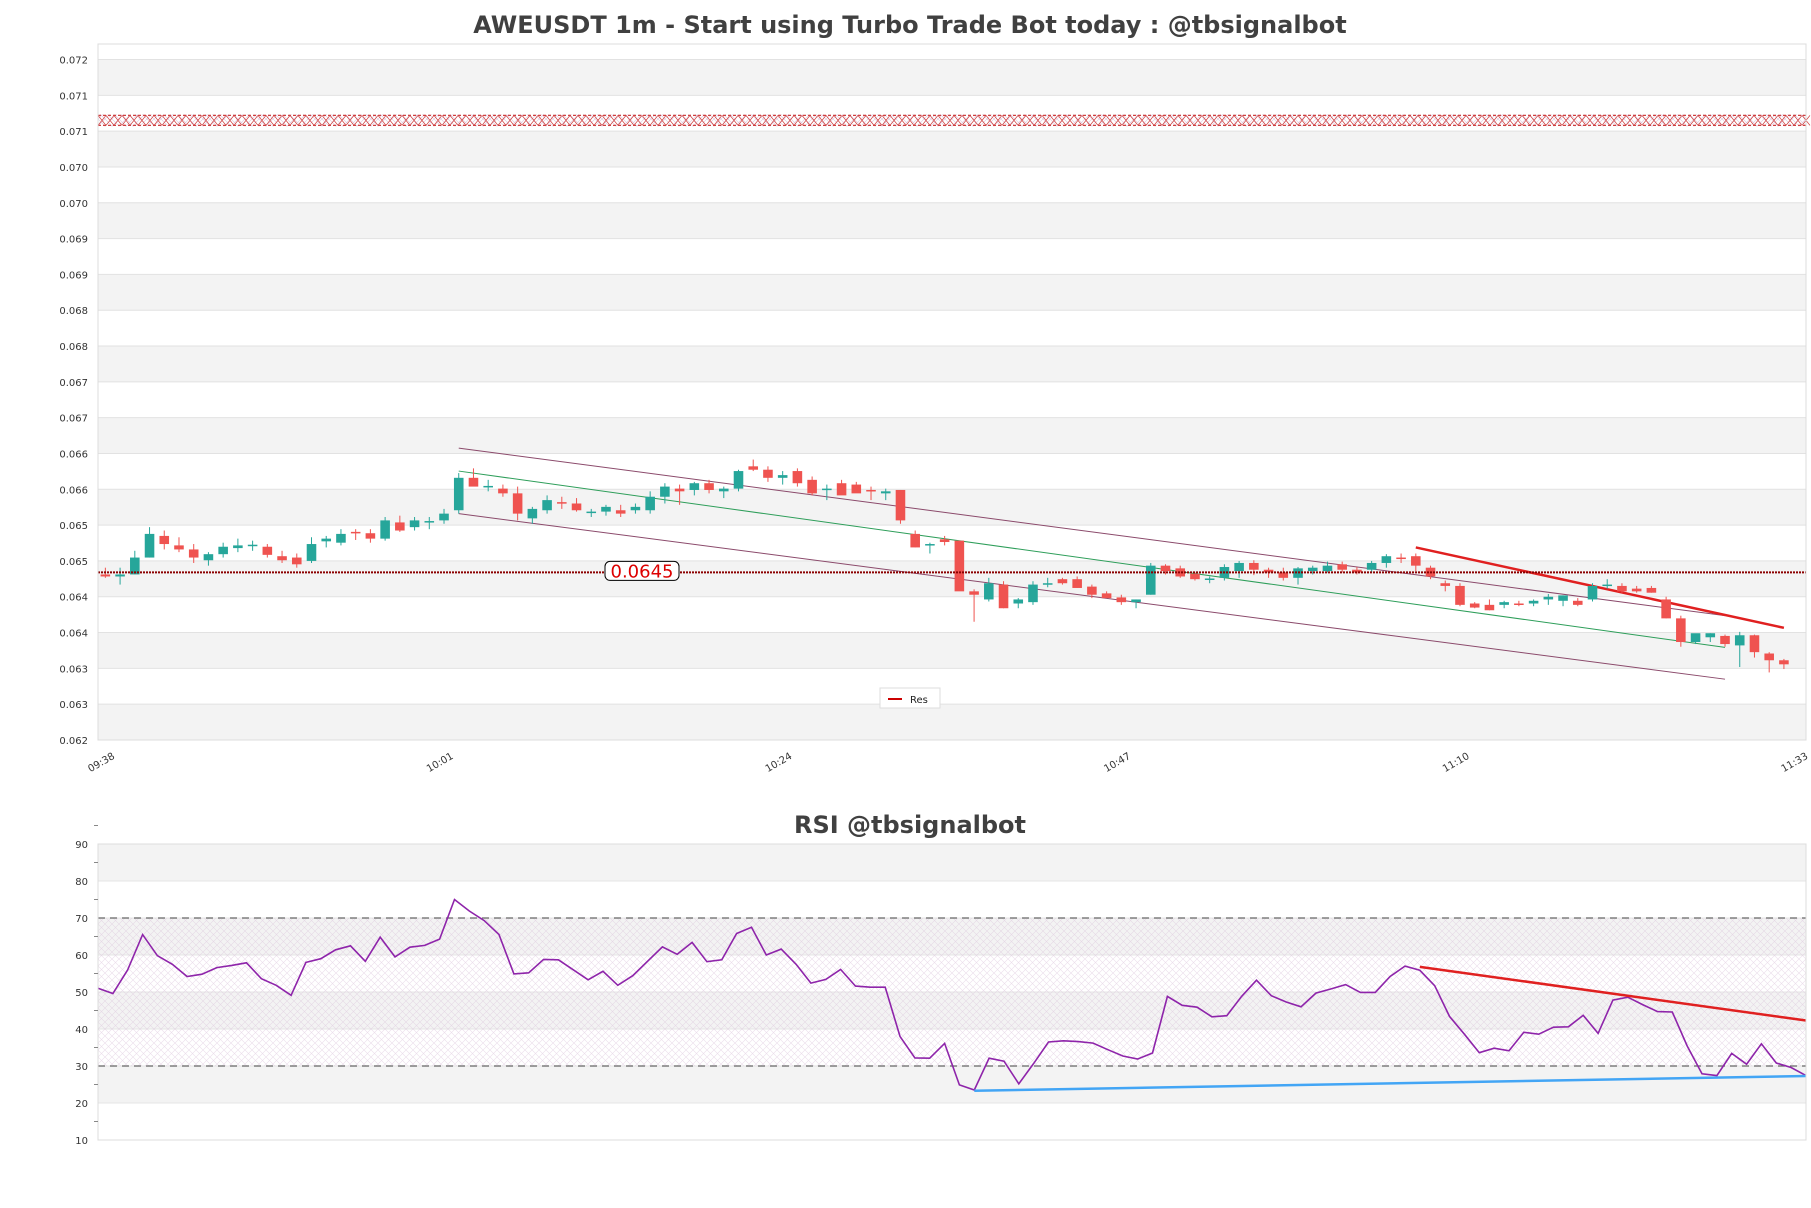 This screenshot has width=1811, height=1208. I want to click on rsi-y-tick-label: 50, so click(81, 993).